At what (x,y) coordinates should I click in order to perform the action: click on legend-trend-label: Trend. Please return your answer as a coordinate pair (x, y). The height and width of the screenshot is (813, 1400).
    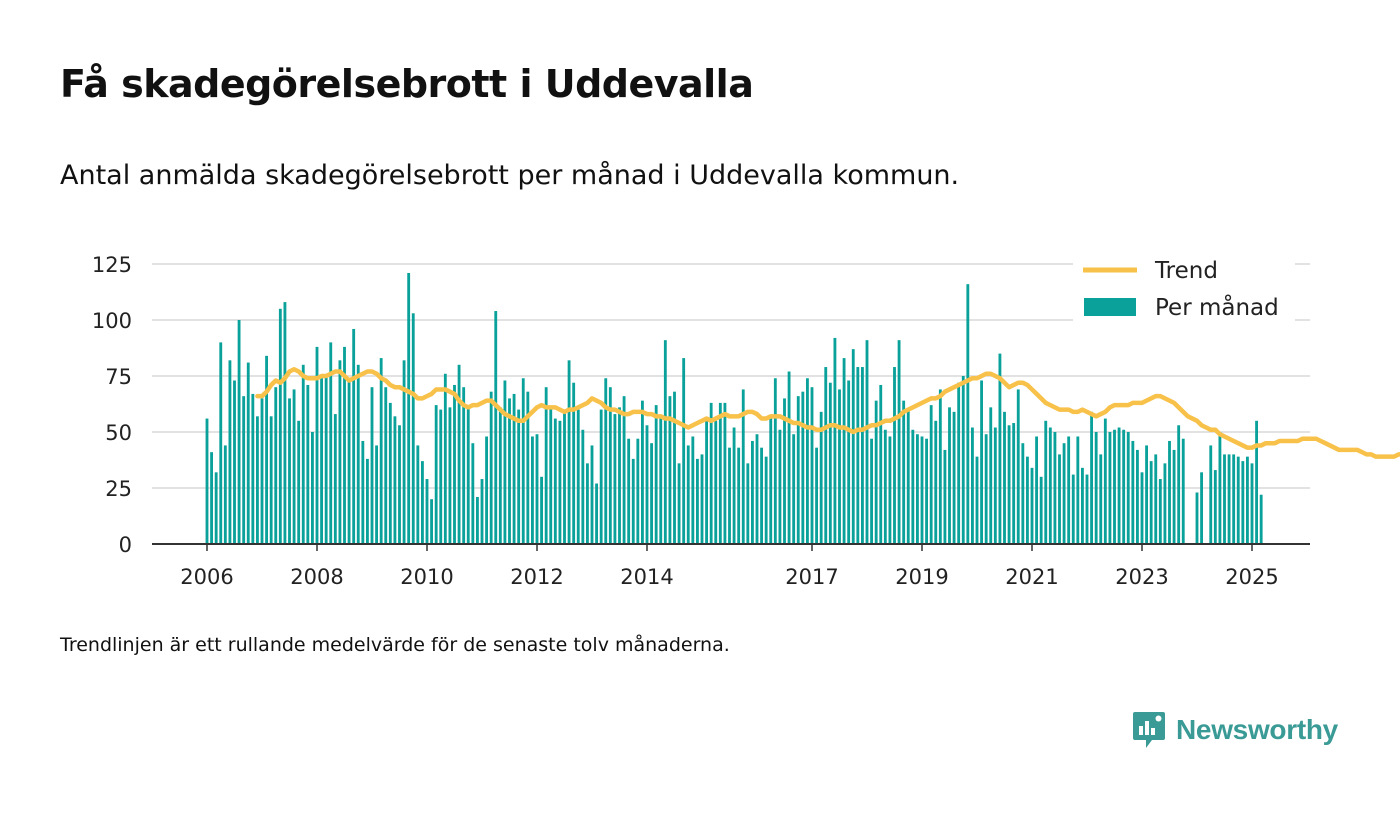
    Looking at the image, I should click on (1186, 271).